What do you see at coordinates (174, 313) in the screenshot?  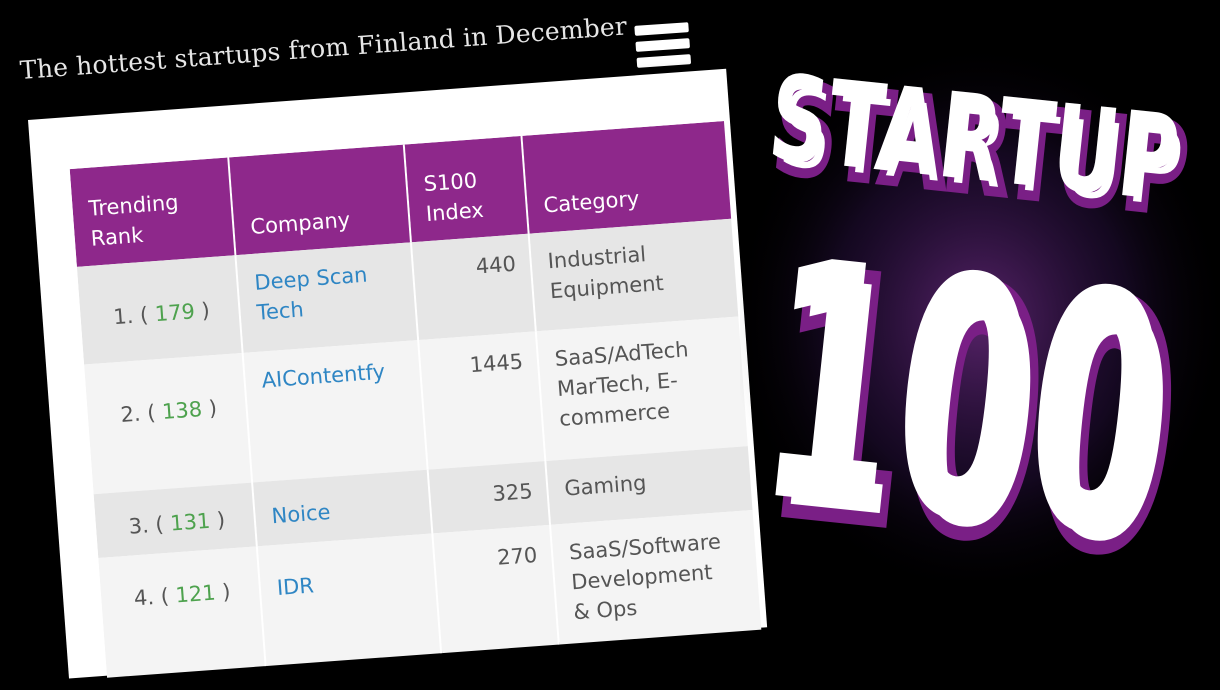 I see `previous-rank-value: 179` at bounding box center [174, 313].